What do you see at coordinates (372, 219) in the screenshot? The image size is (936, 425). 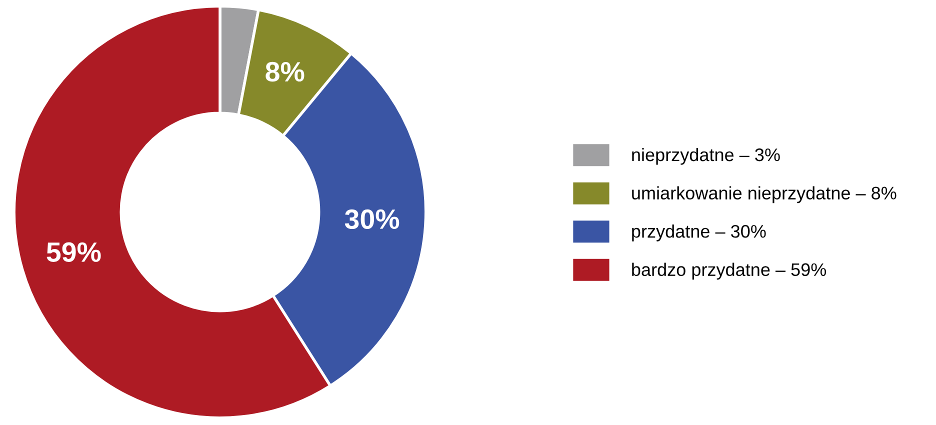 I see `data-label: 30%` at bounding box center [372, 219].